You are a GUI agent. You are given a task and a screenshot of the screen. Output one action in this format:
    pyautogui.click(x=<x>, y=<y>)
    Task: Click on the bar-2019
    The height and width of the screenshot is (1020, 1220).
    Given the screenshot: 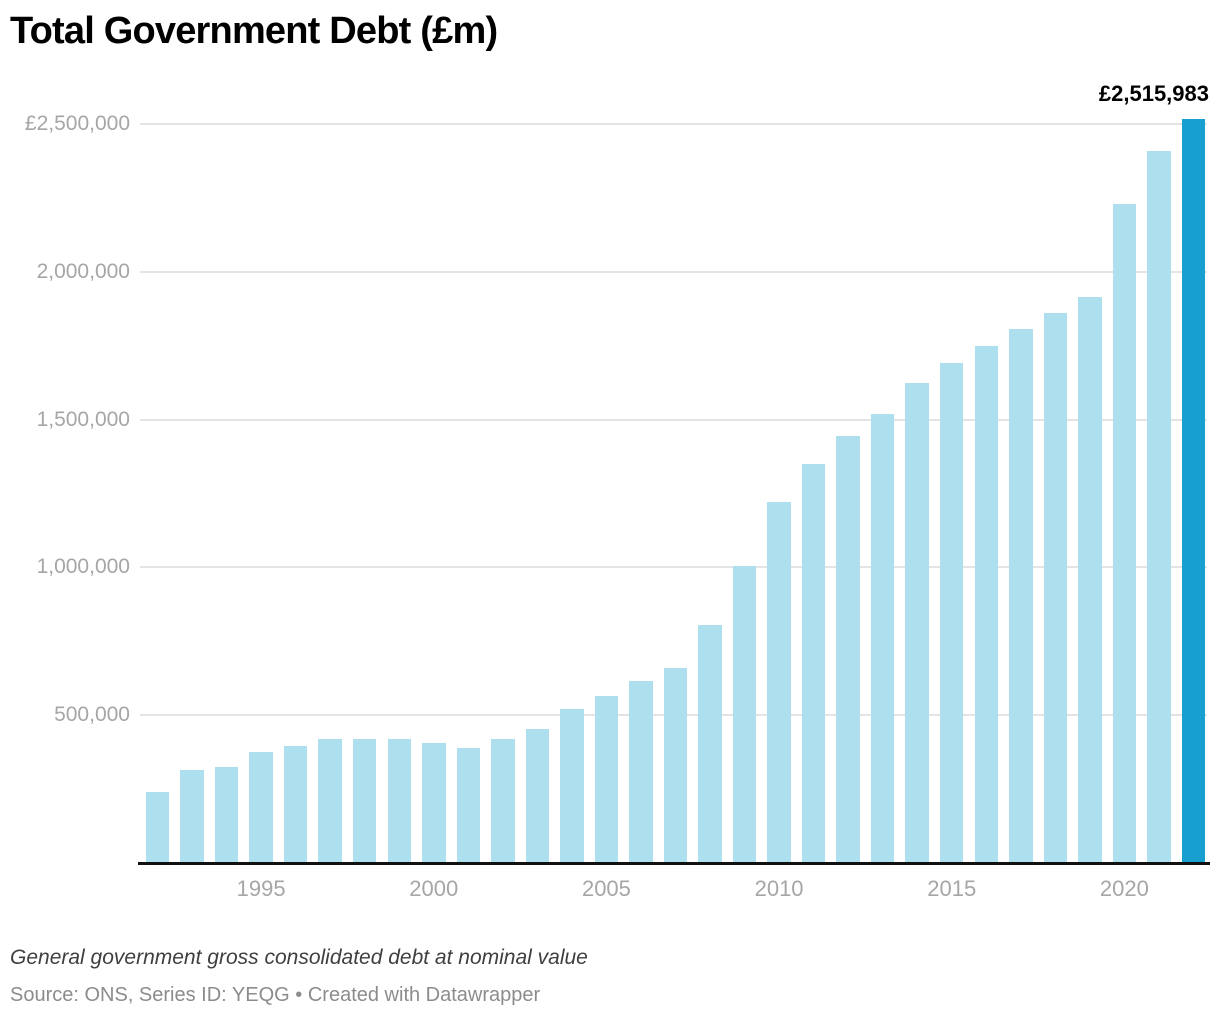 What is the action you would take?
    pyautogui.click(x=1090, y=580)
    